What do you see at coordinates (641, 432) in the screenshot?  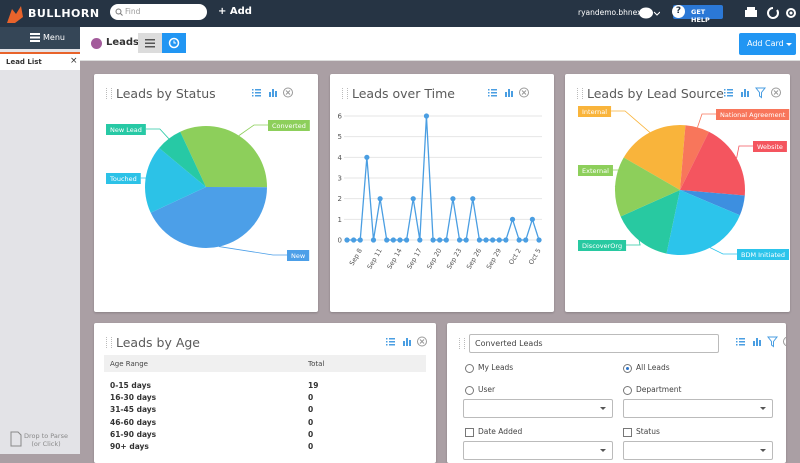 I see `filter-option: Status` at bounding box center [641, 432].